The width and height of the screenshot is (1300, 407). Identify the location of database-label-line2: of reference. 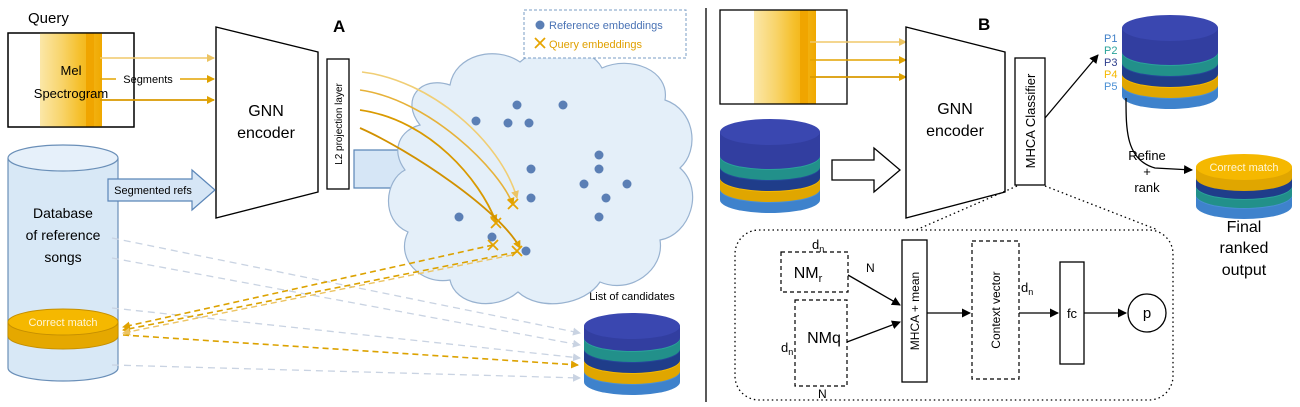
(63, 235).